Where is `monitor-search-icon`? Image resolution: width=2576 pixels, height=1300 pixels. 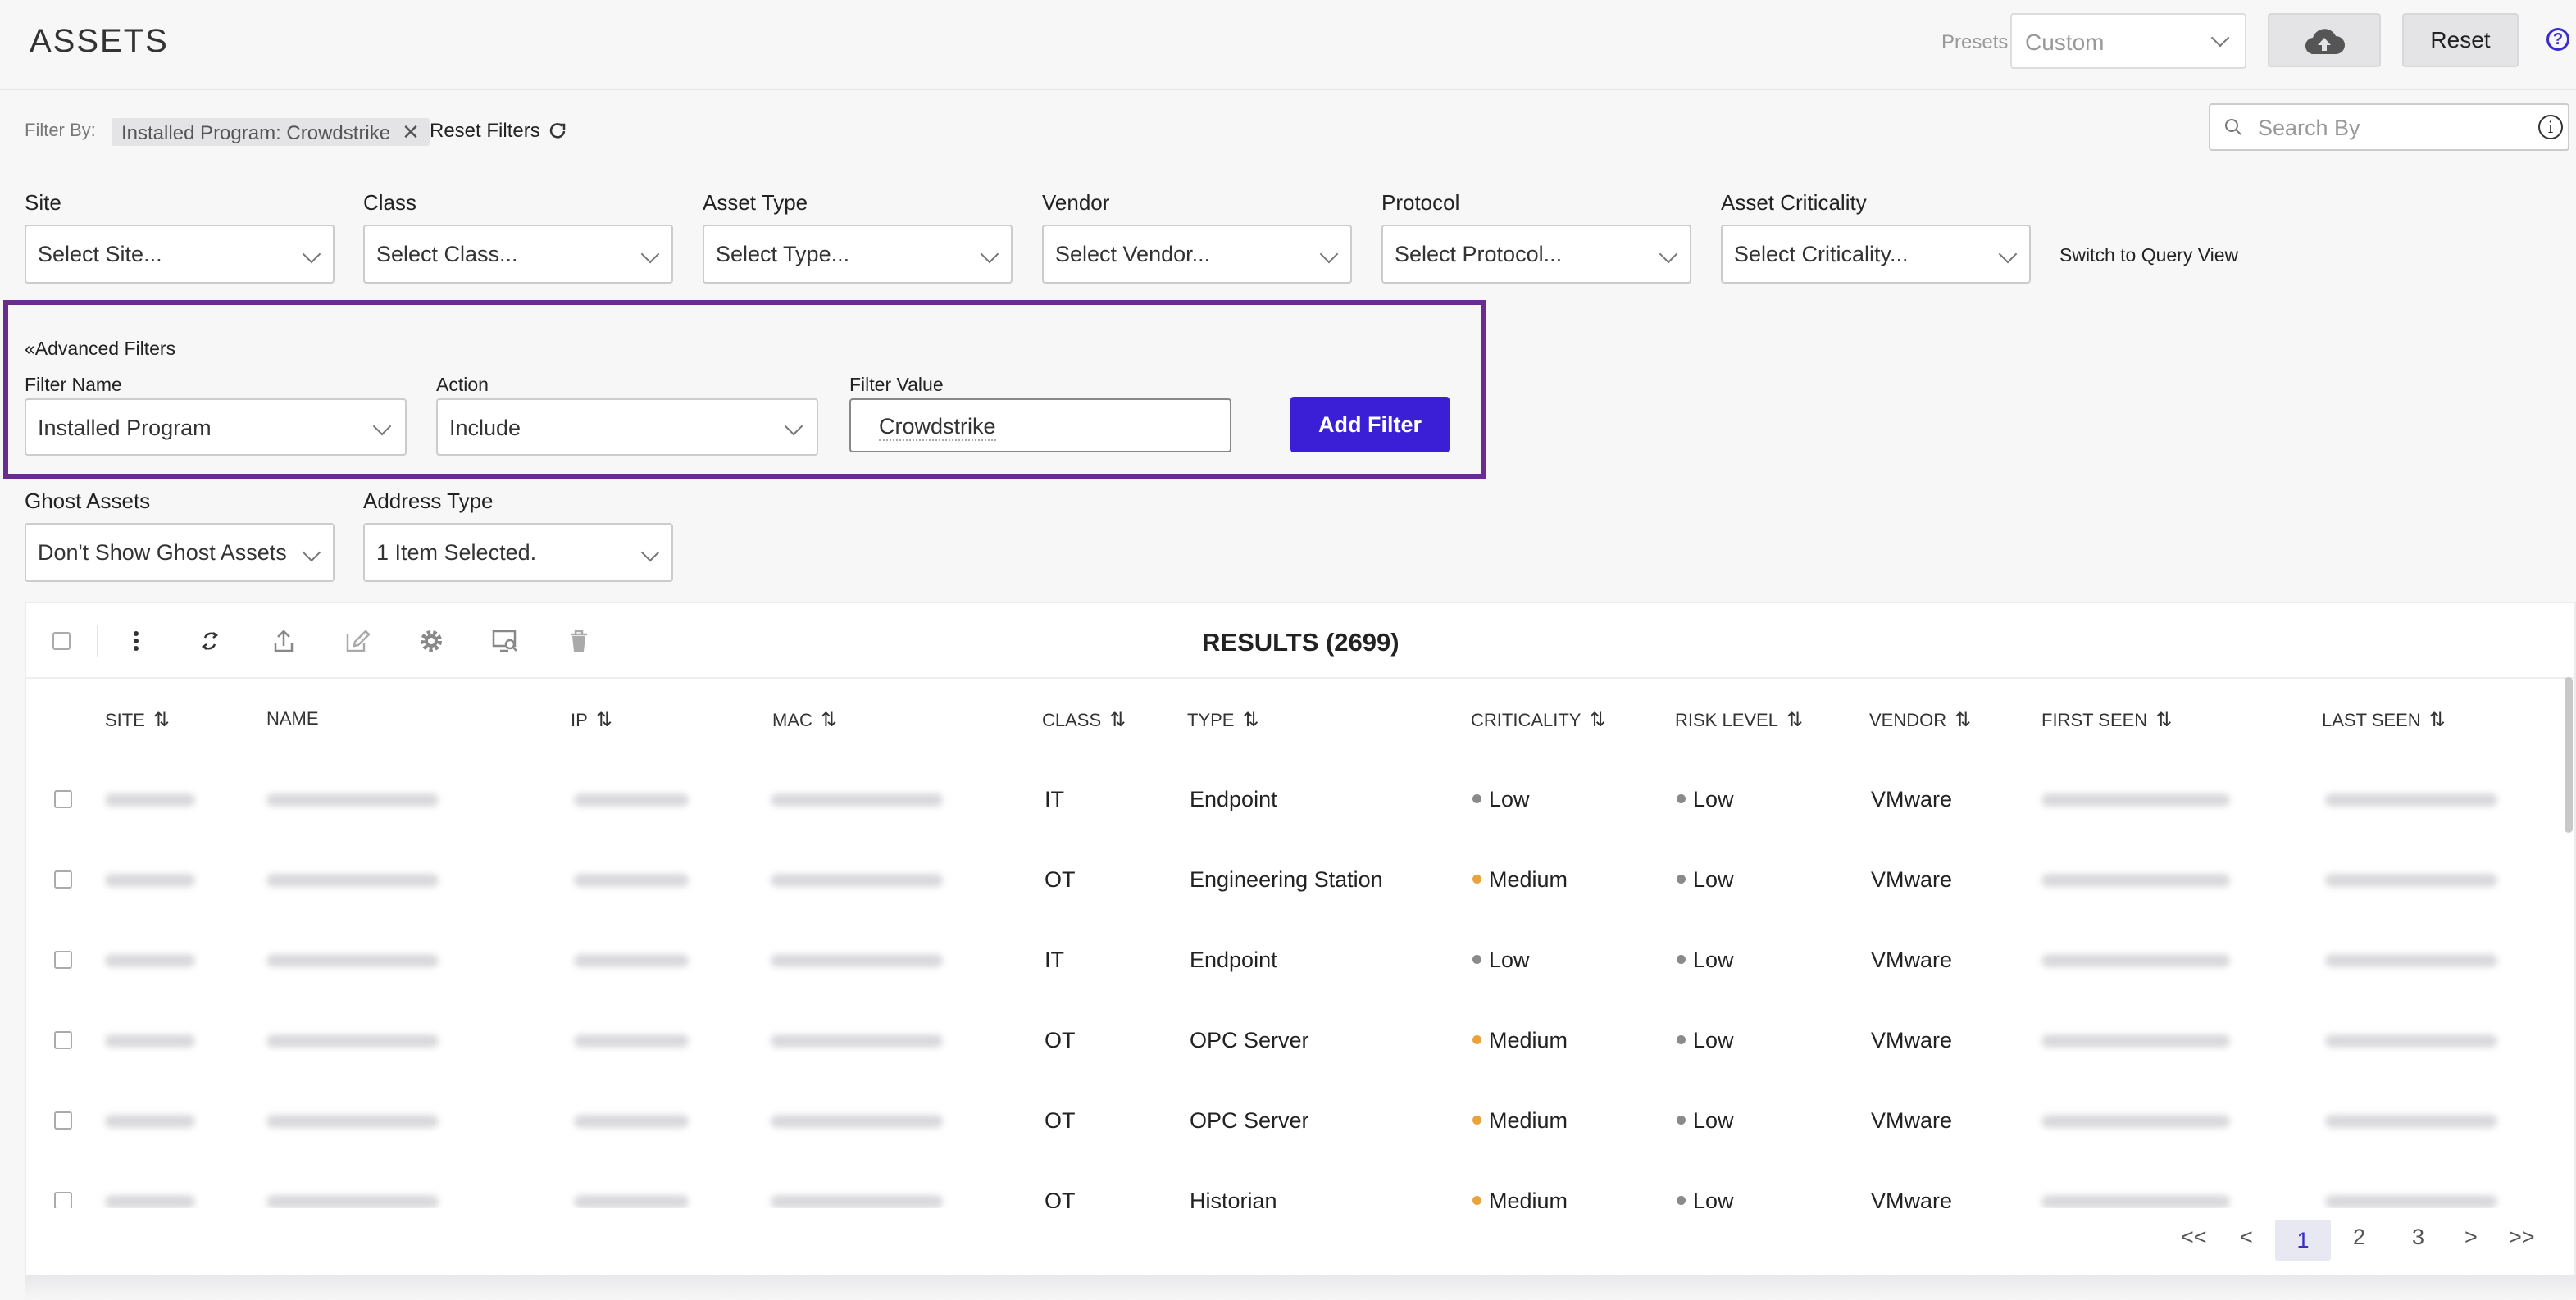
monitor-search-icon is located at coordinates (505, 641).